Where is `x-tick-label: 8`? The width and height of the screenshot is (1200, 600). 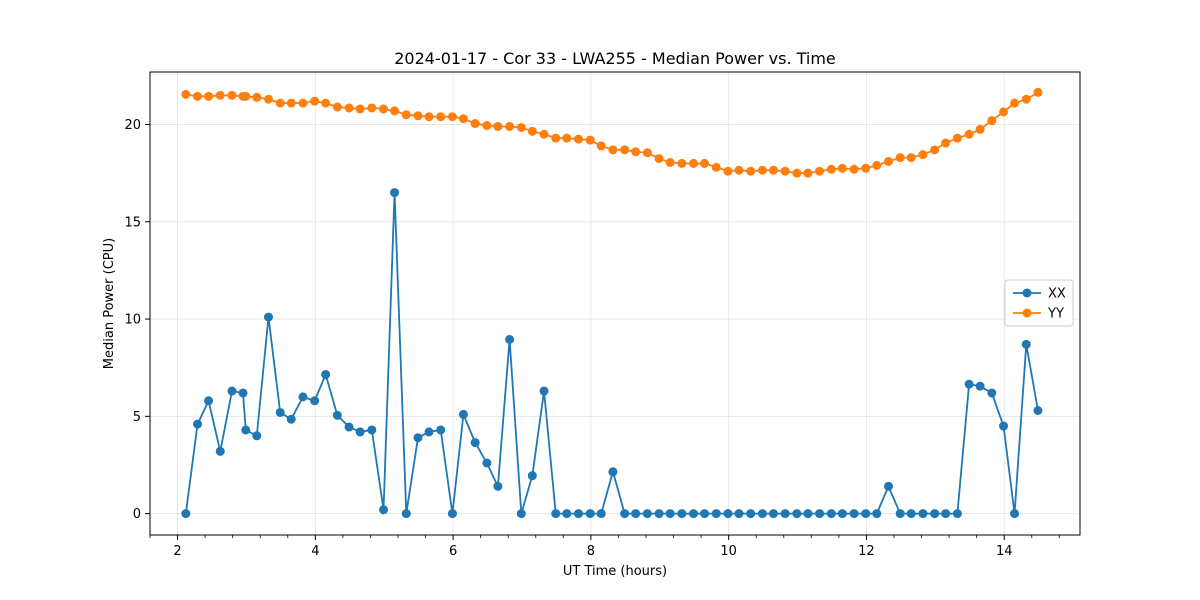
x-tick-label: 8 is located at coordinates (591, 551).